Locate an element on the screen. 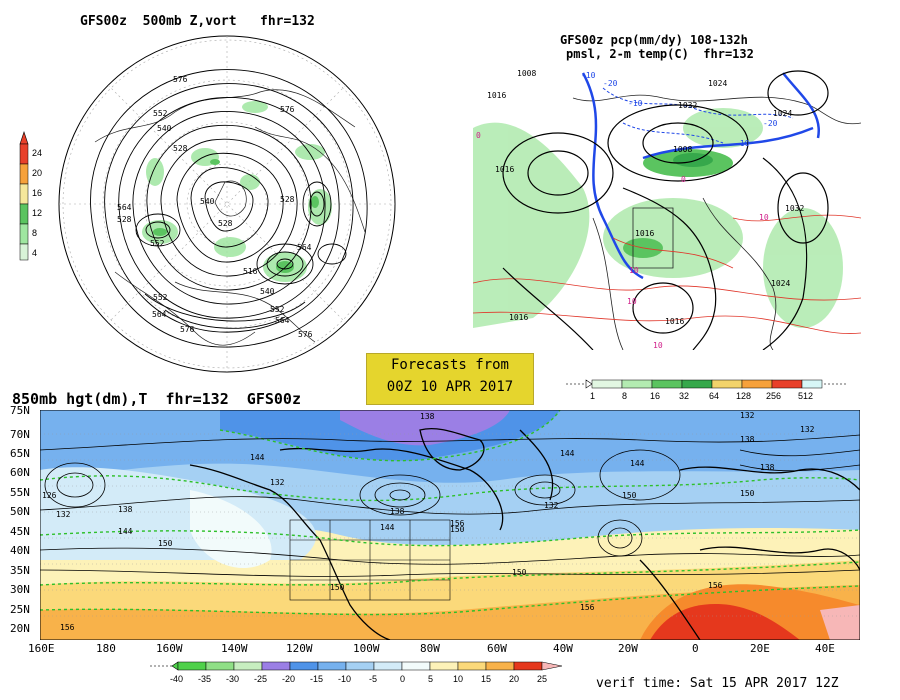 The height and width of the screenshot is (700, 900). colorbar-tick: -40 is located at coordinates (176, 679).